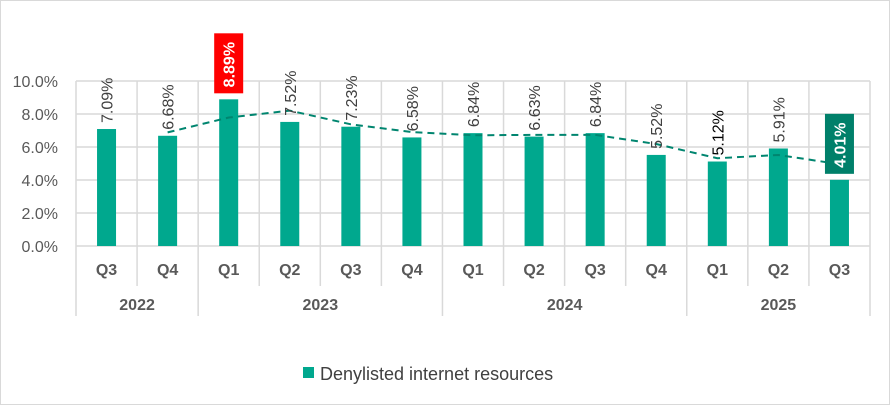 The height and width of the screenshot is (411, 890). What do you see at coordinates (35, 82) in the screenshot?
I see `y-tick-label: 10.0%` at bounding box center [35, 82].